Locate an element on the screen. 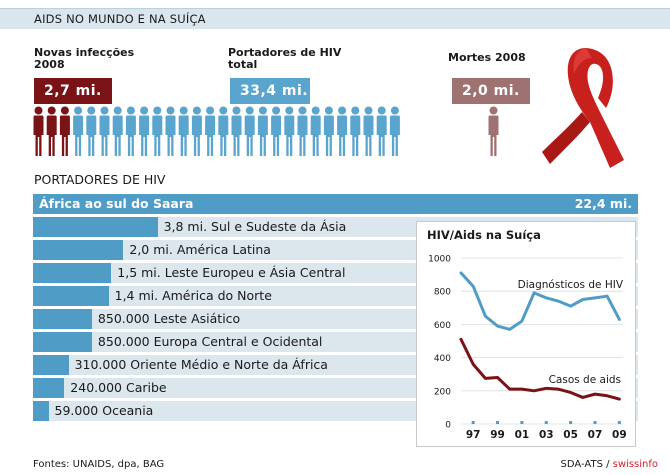 Image resolution: width=670 pixels, height=475 pixels. x-tick-label: 01 is located at coordinates (522, 435).